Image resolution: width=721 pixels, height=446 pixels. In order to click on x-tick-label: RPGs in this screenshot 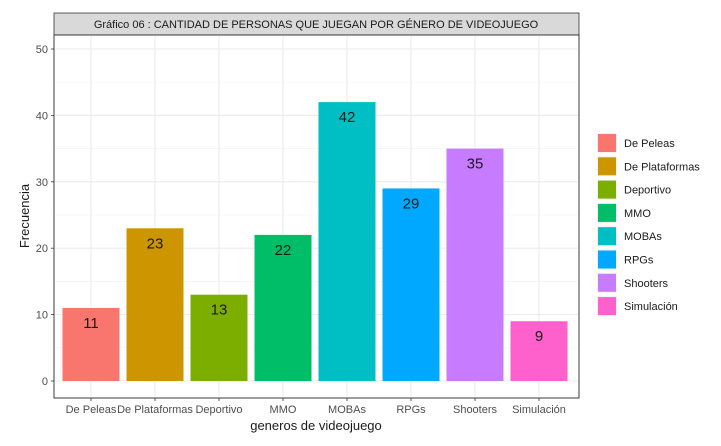, I will do `click(411, 410)`.